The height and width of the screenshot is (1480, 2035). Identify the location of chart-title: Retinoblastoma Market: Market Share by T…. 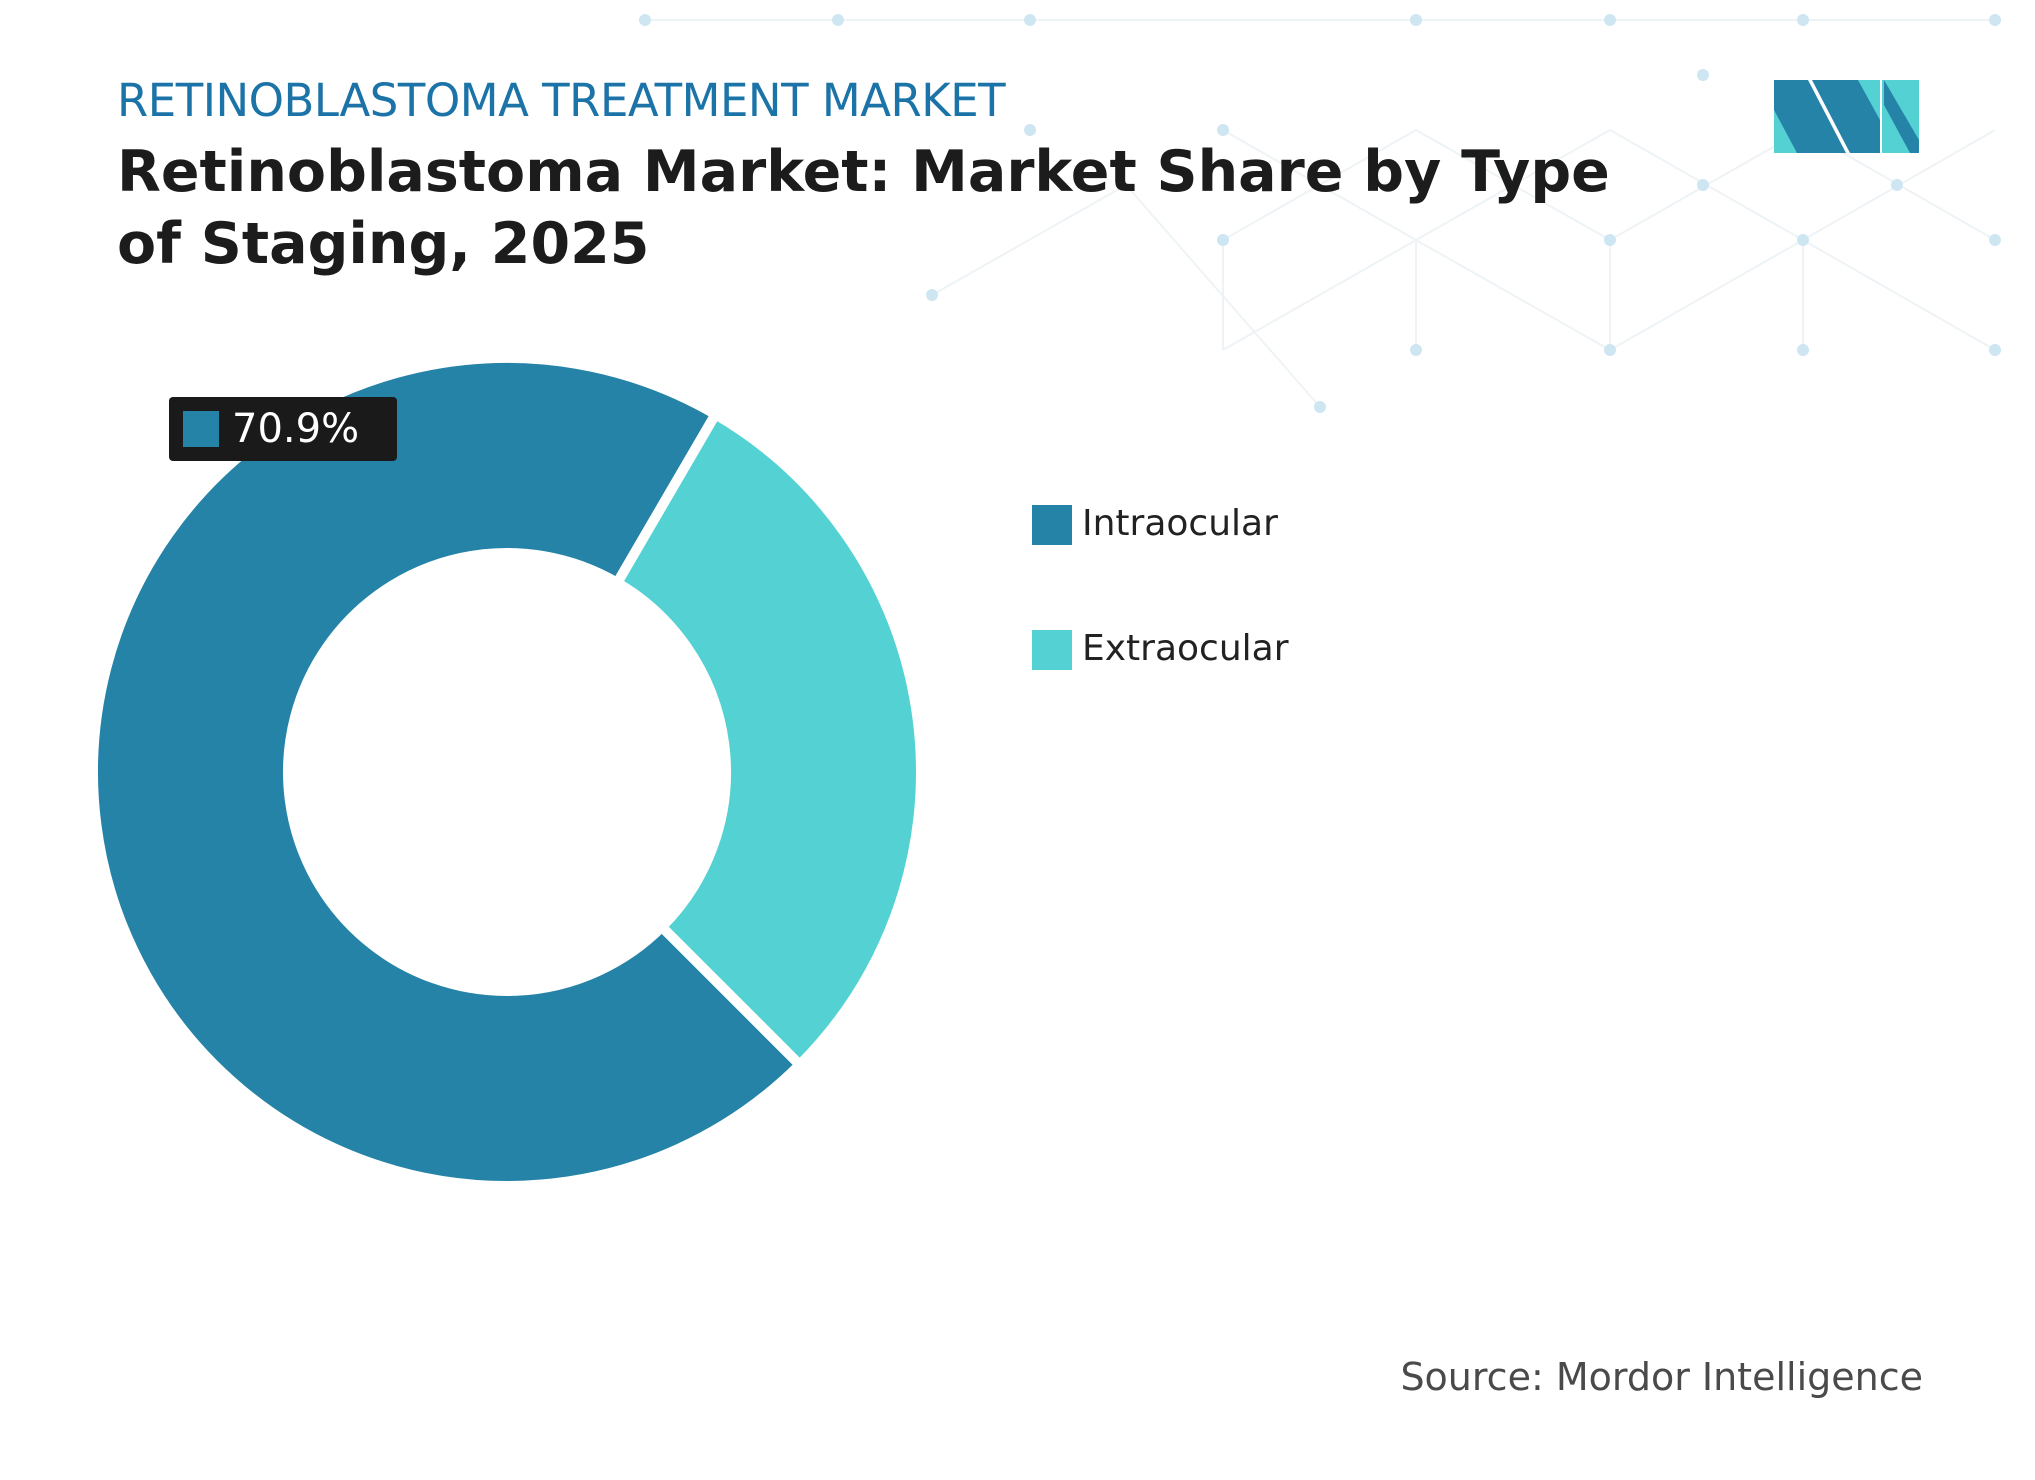
(863, 208).